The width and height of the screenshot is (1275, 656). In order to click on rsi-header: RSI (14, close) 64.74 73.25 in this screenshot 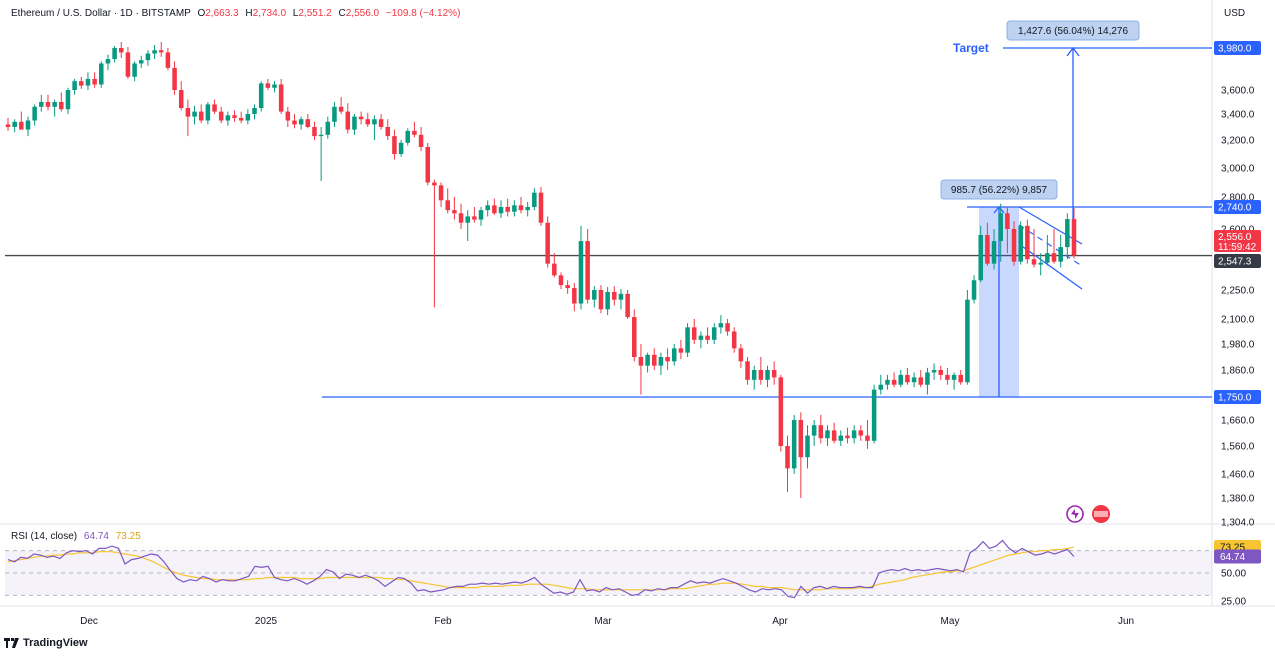, I will do `click(76, 536)`.